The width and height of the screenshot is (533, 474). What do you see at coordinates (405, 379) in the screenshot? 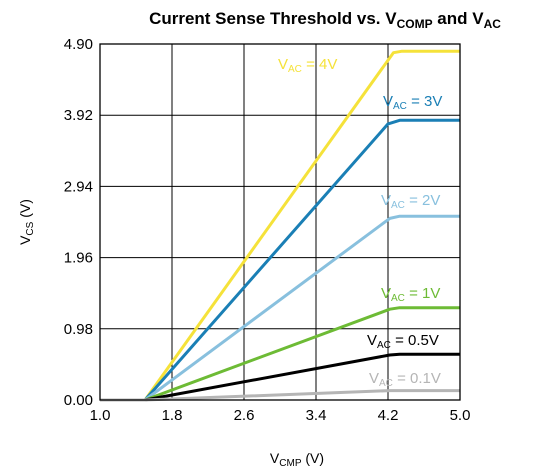
I see `series-label: VAC = 0.1V` at bounding box center [405, 379].